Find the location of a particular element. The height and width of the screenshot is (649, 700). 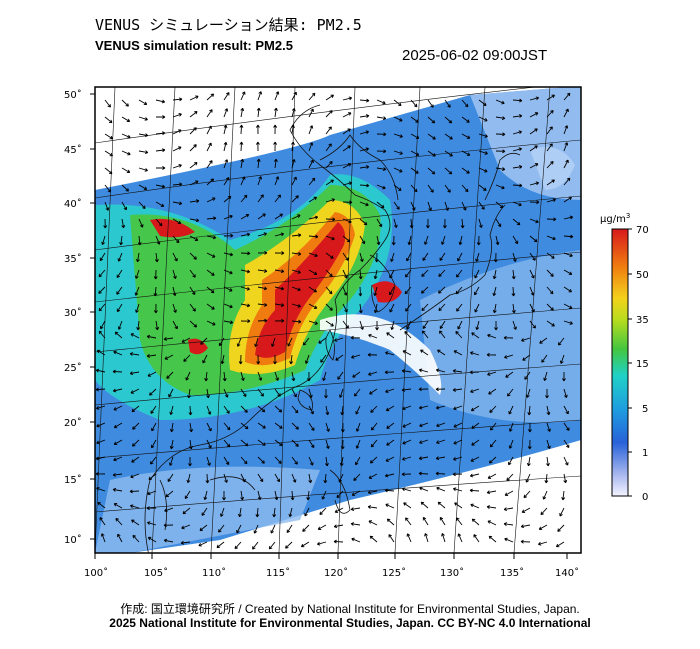

colorbar-scale is located at coordinates (620, 362).